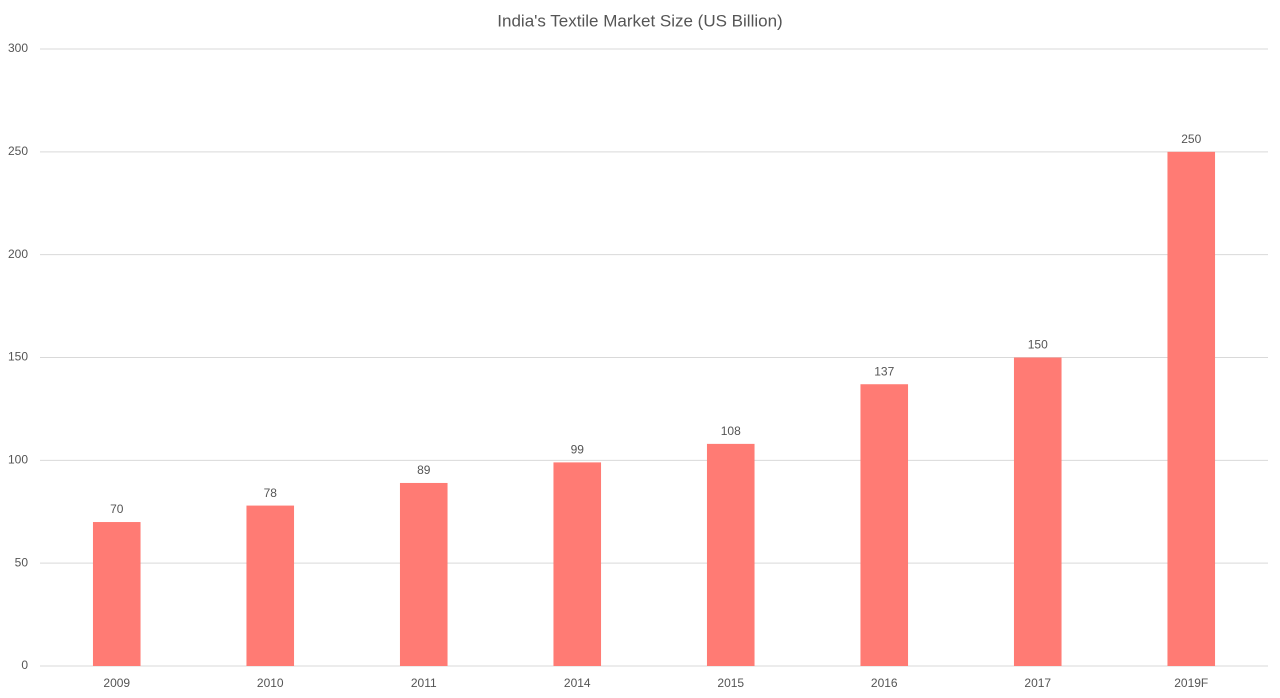  I want to click on data-label: 78, so click(271, 493).